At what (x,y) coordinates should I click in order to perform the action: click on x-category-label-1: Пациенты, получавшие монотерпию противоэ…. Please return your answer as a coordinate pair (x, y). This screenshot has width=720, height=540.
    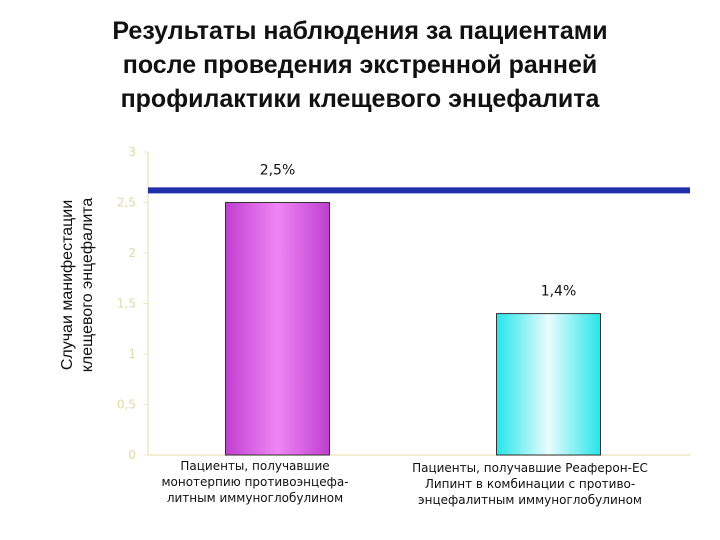
    Looking at the image, I should click on (255, 482).